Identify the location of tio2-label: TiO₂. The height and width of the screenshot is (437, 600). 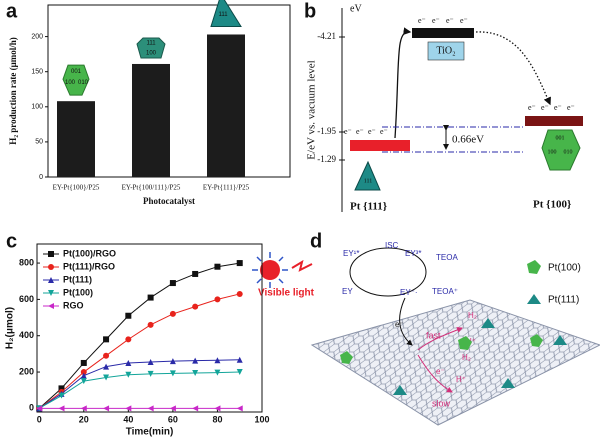
(445, 50).